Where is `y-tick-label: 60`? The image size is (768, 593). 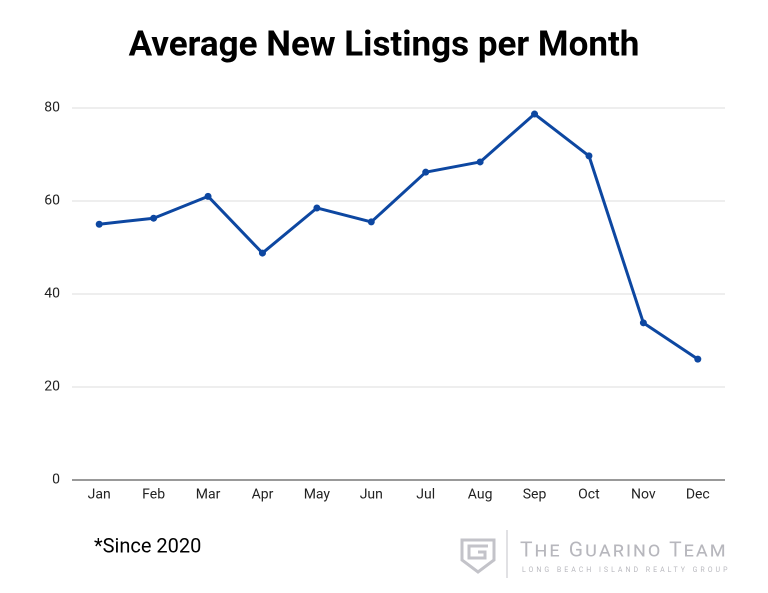 y-tick-label: 60 is located at coordinates (52, 201).